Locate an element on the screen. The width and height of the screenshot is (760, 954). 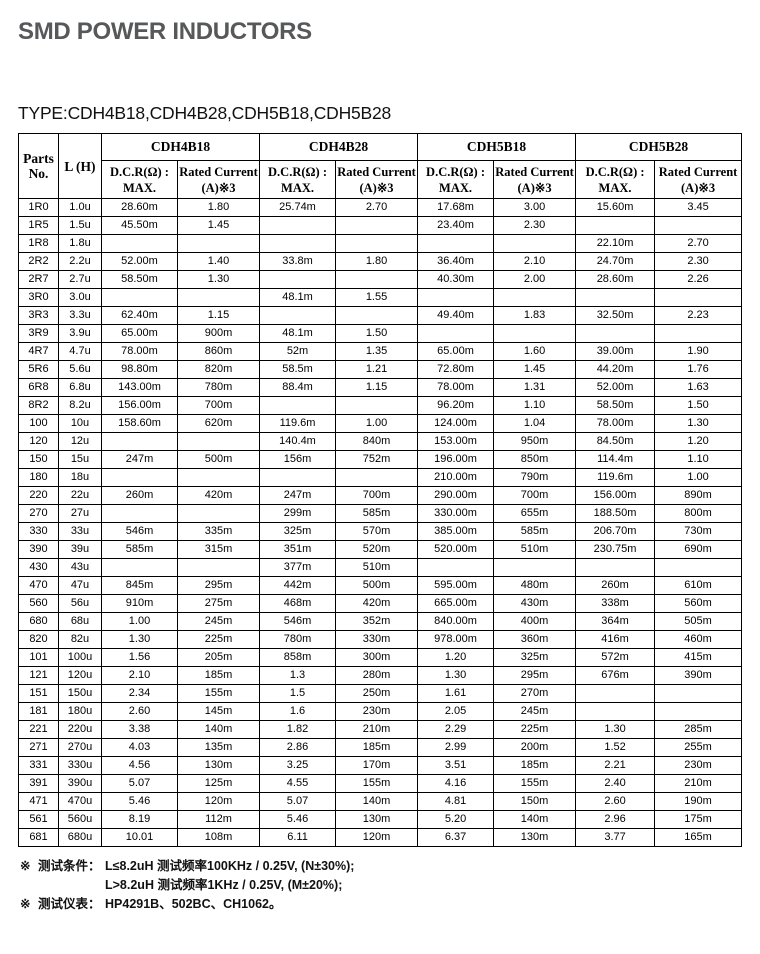
parts-no-cell: 2R2 is located at coordinates (38, 261).